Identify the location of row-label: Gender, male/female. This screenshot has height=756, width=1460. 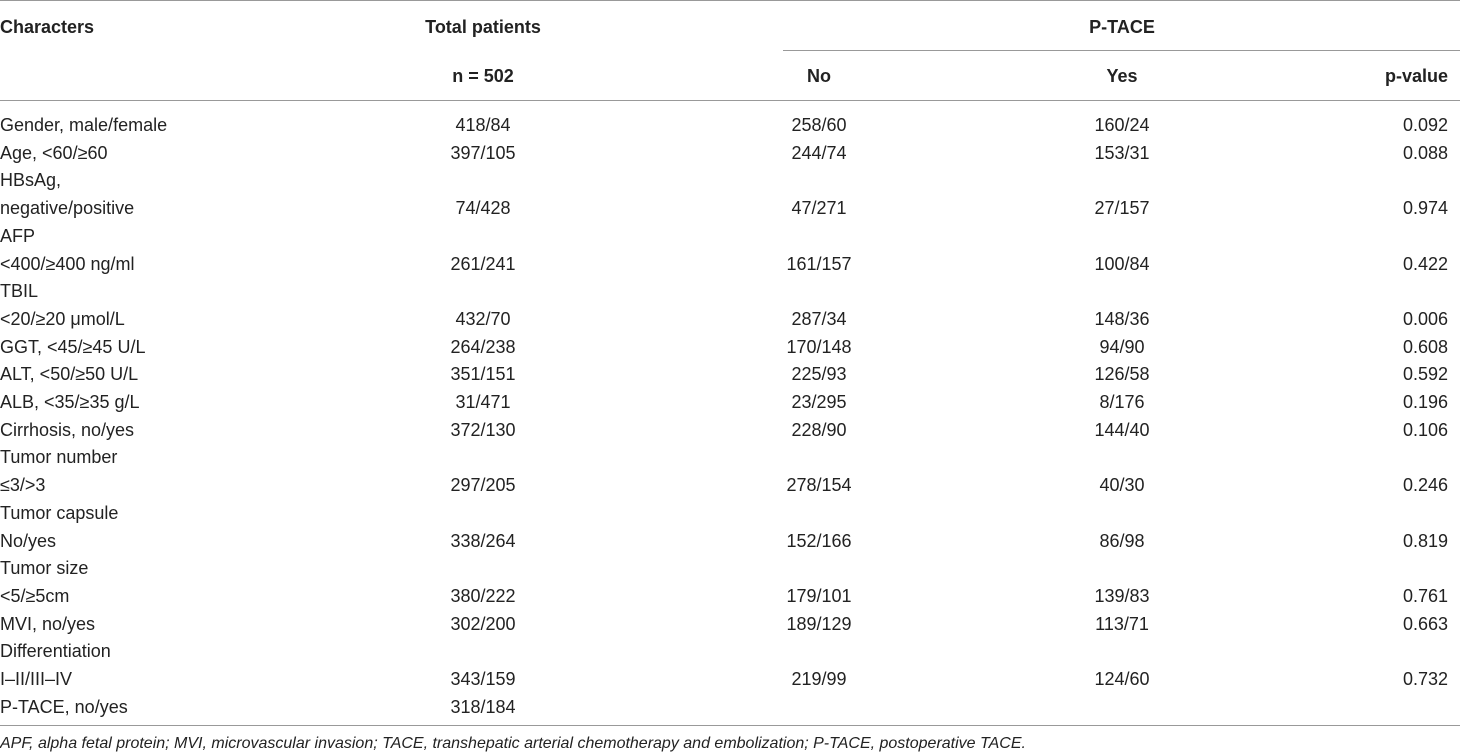
(84, 125).